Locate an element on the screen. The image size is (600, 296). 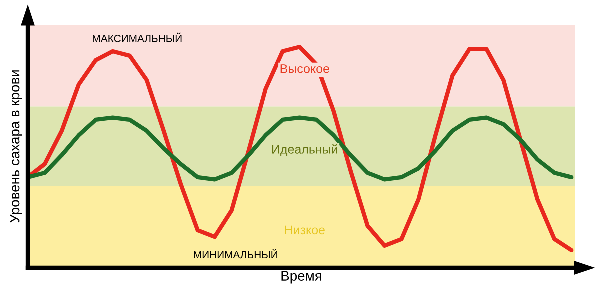
annotation: МИНИМАЛЬНЫЙ is located at coordinates (236, 254).